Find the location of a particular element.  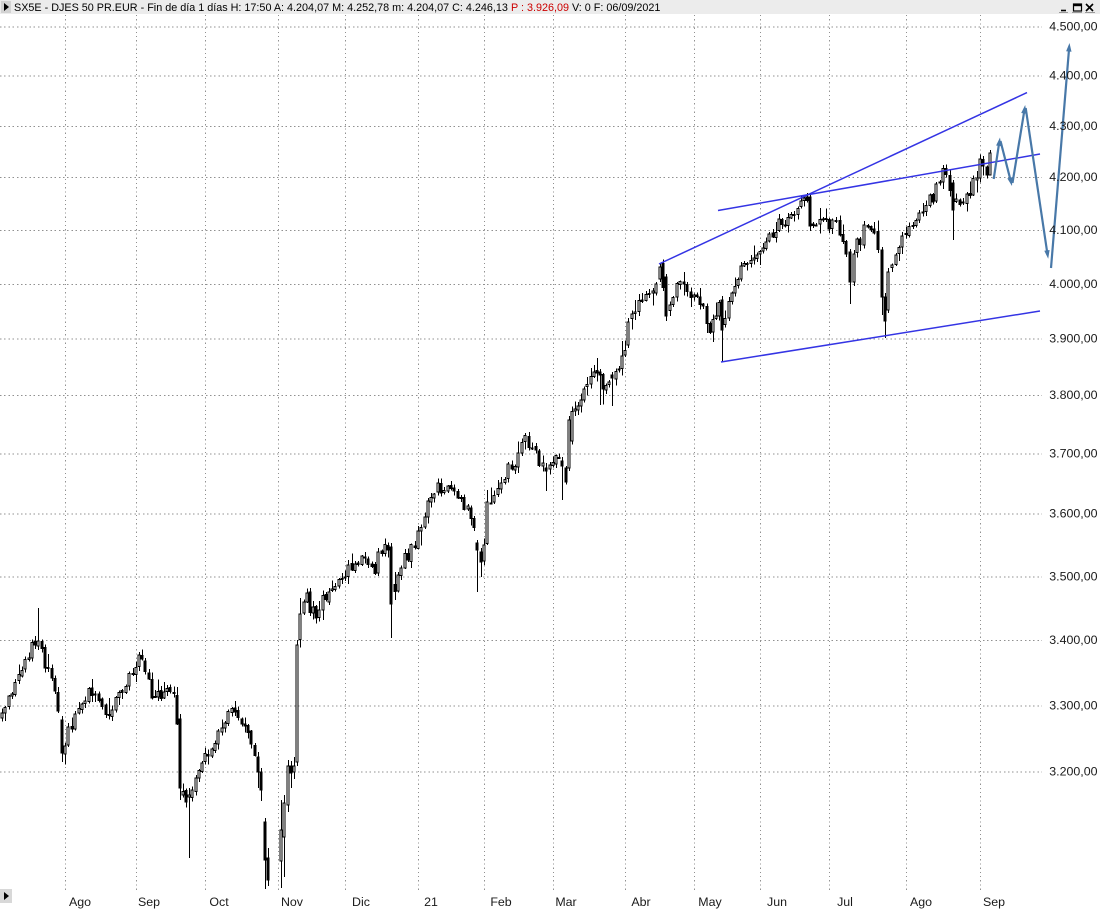

svg-text: Jun is located at coordinates (777, 902).